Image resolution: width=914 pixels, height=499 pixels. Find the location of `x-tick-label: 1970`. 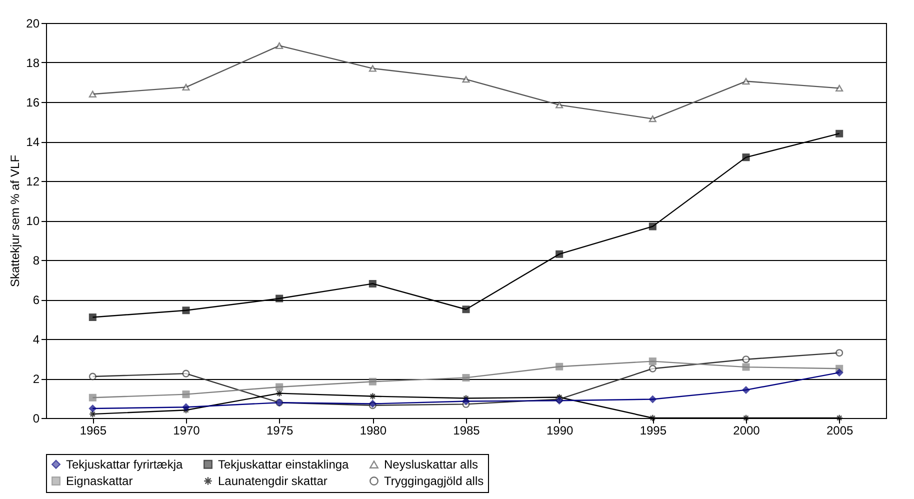

x-tick-label: 1970 is located at coordinates (186, 431).